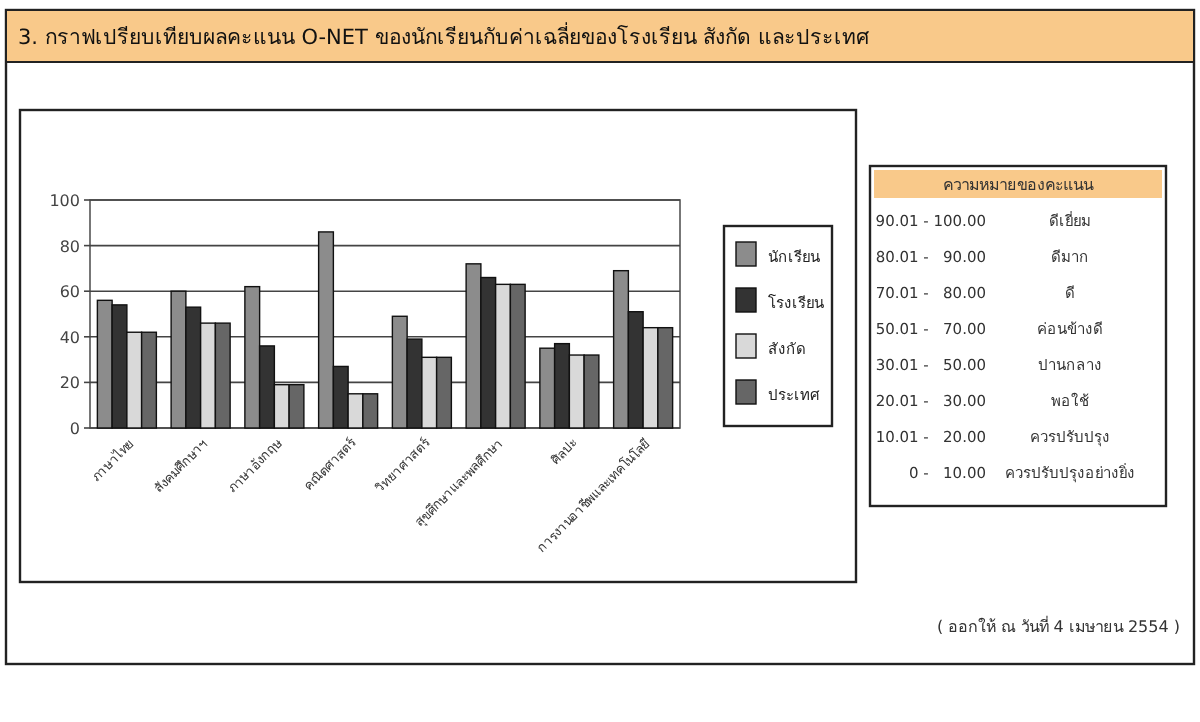  Describe the element at coordinates (69, 246) in the screenshot. I see `y-tick-label: 80` at that location.